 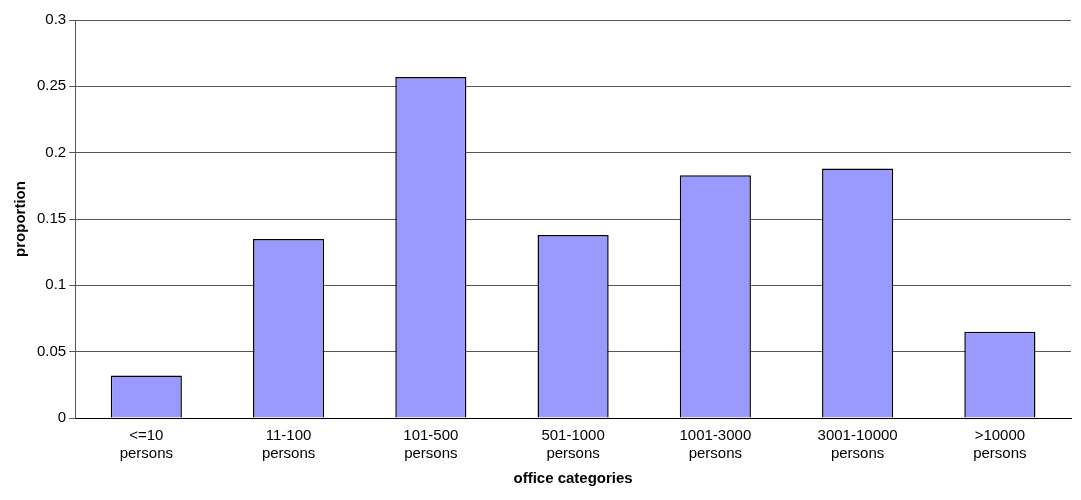 What do you see at coordinates (51, 218) in the screenshot?
I see `y-tick-label: 0.15` at bounding box center [51, 218].